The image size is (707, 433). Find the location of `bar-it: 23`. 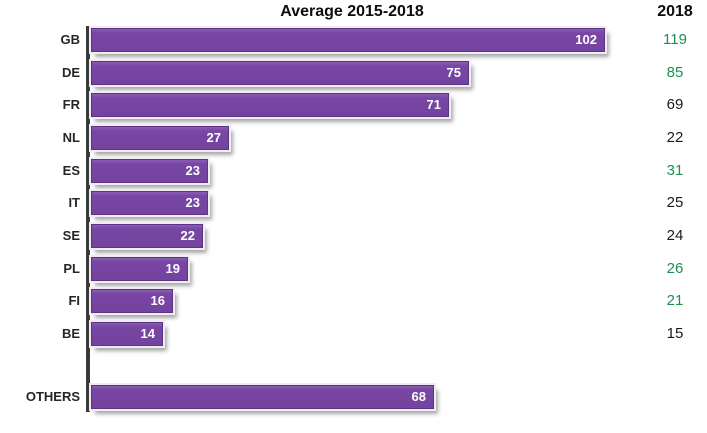

bar-it: 23 is located at coordinates (149, 203).